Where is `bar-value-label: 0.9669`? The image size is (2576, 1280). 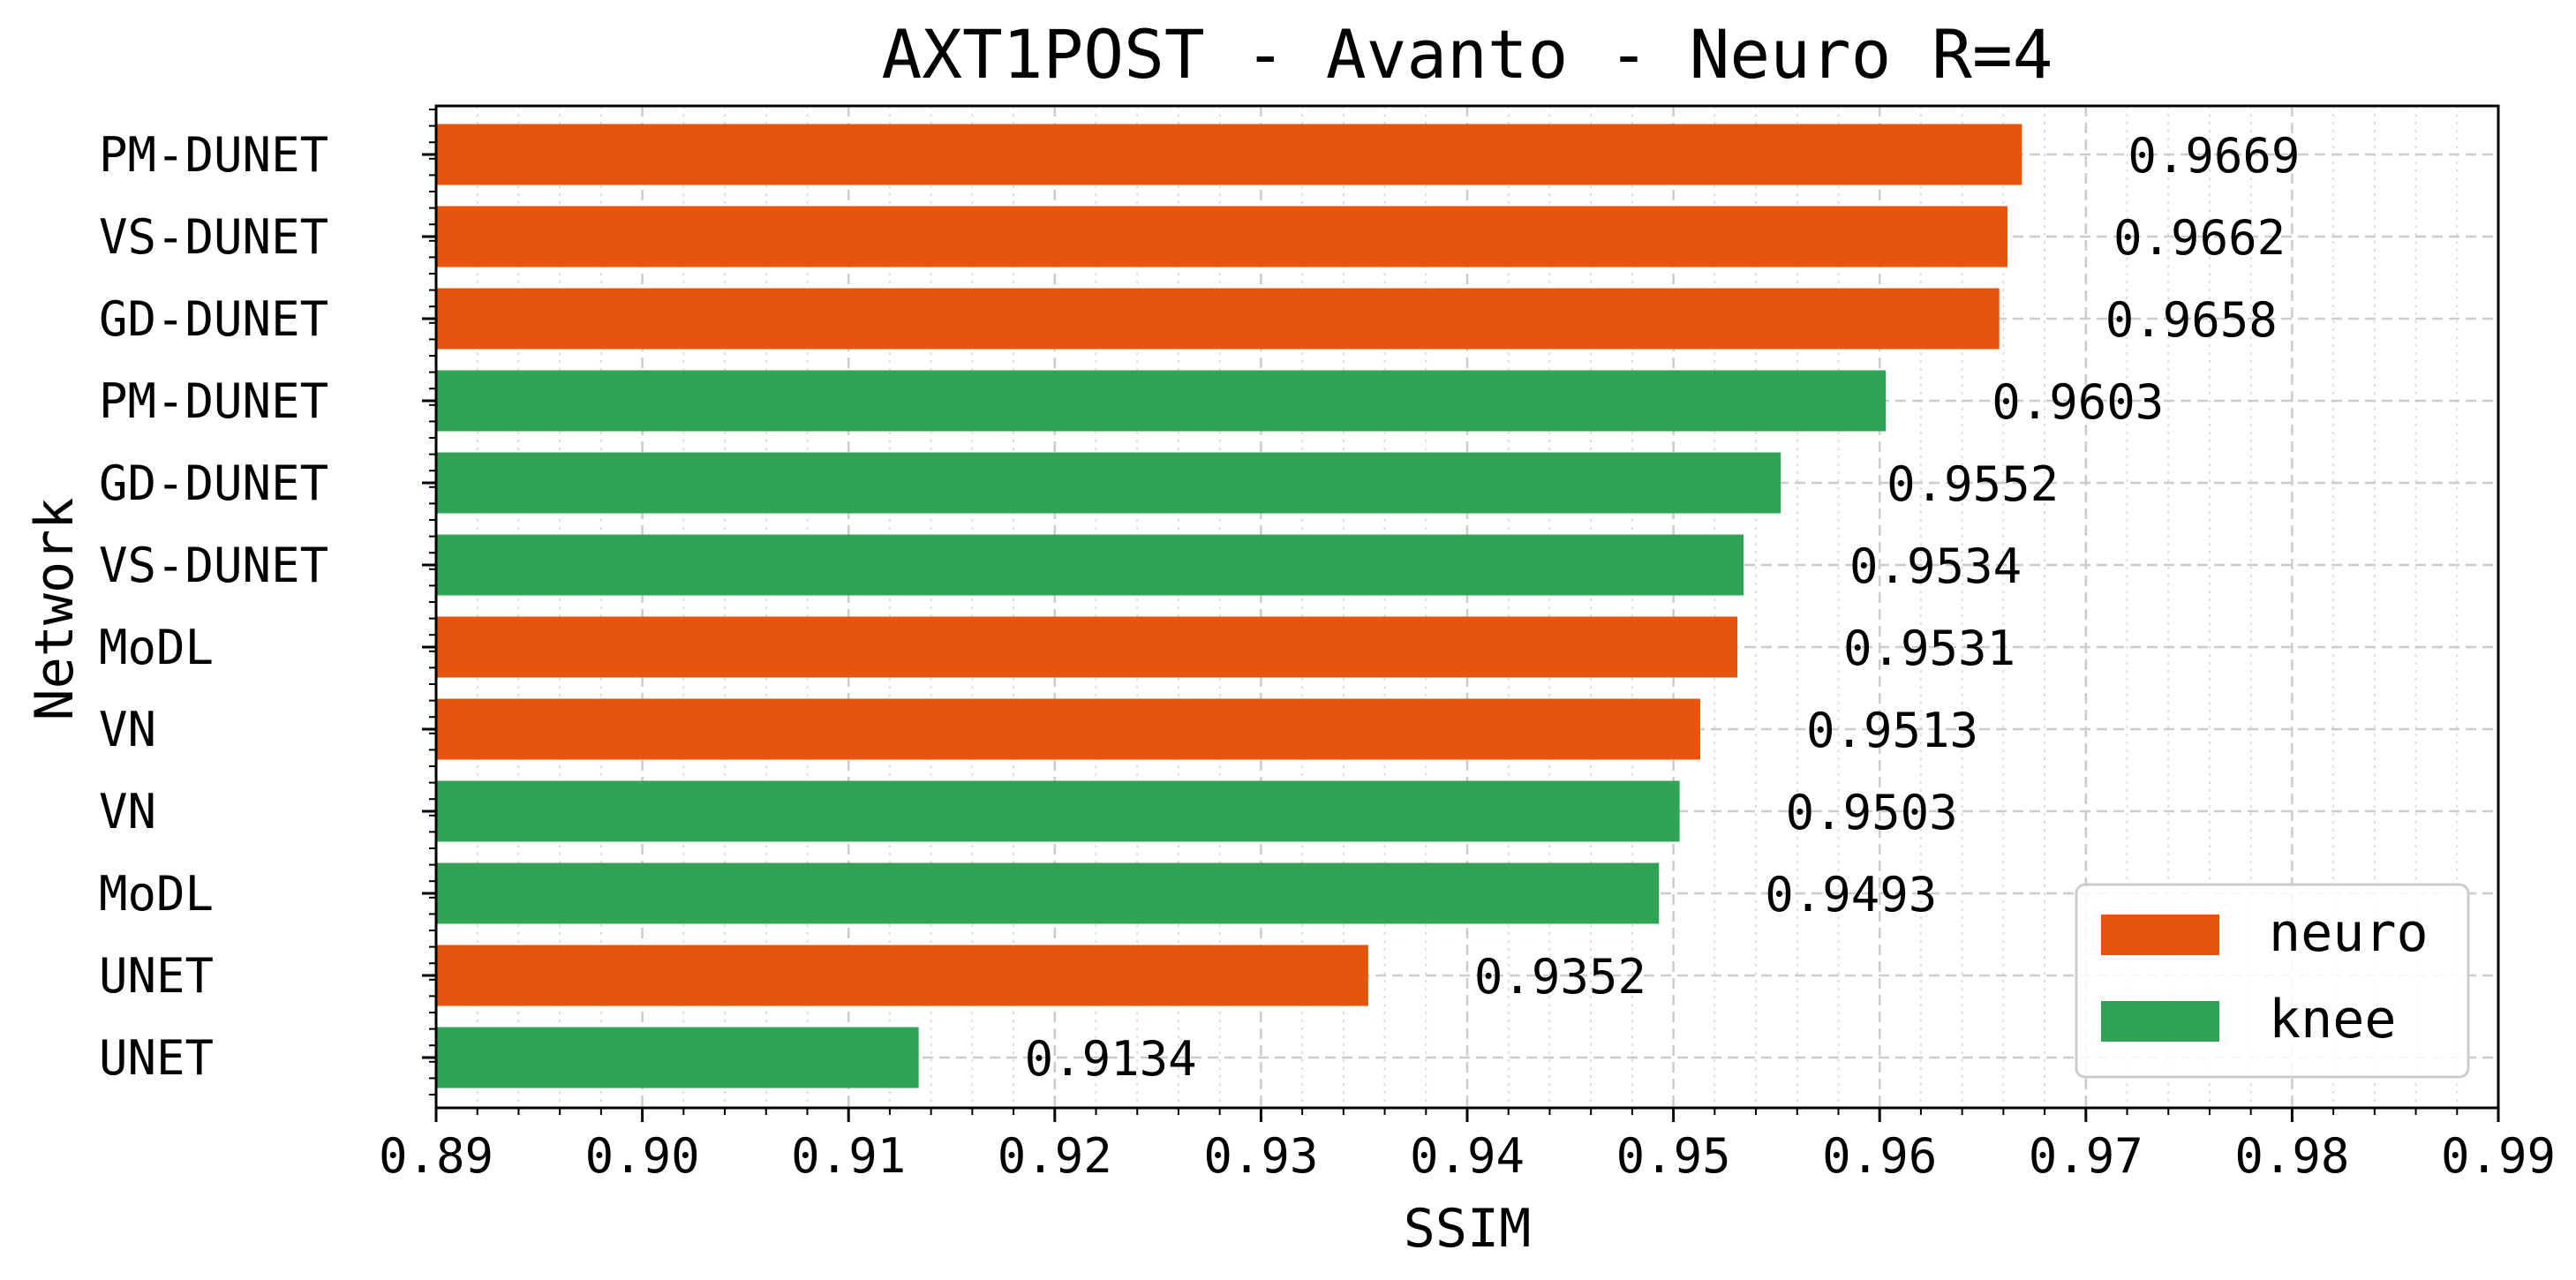
bar-value-label: 0.9669 is located at coordinates (2214, 156).